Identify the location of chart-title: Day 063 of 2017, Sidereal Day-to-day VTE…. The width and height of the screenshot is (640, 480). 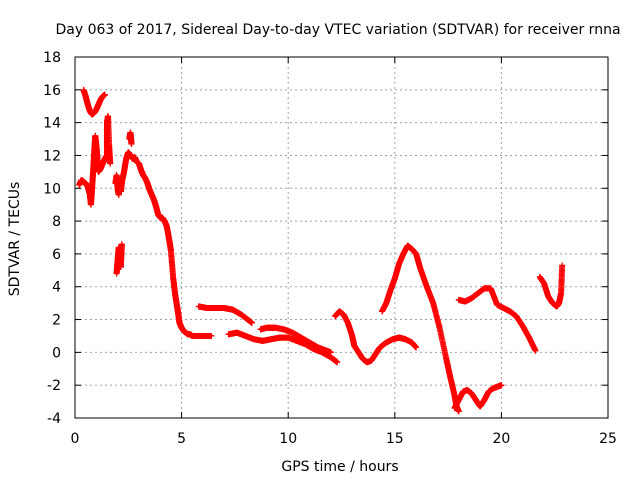
(337, 30).